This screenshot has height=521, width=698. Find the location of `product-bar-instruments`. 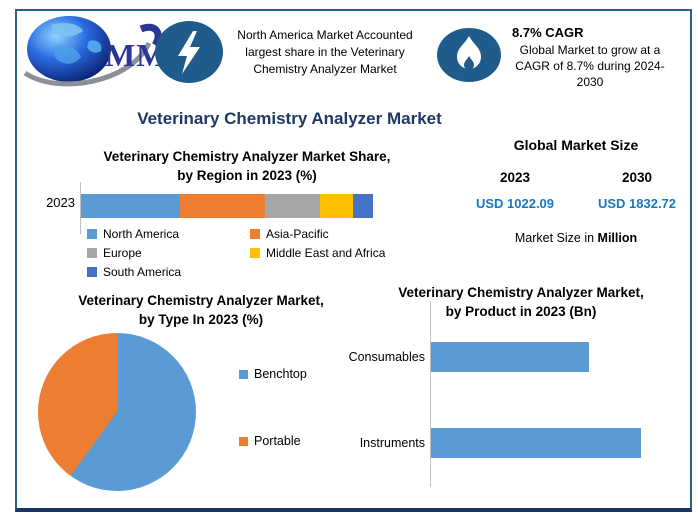

product-bar-instruments is located at coordinates (536, 443).